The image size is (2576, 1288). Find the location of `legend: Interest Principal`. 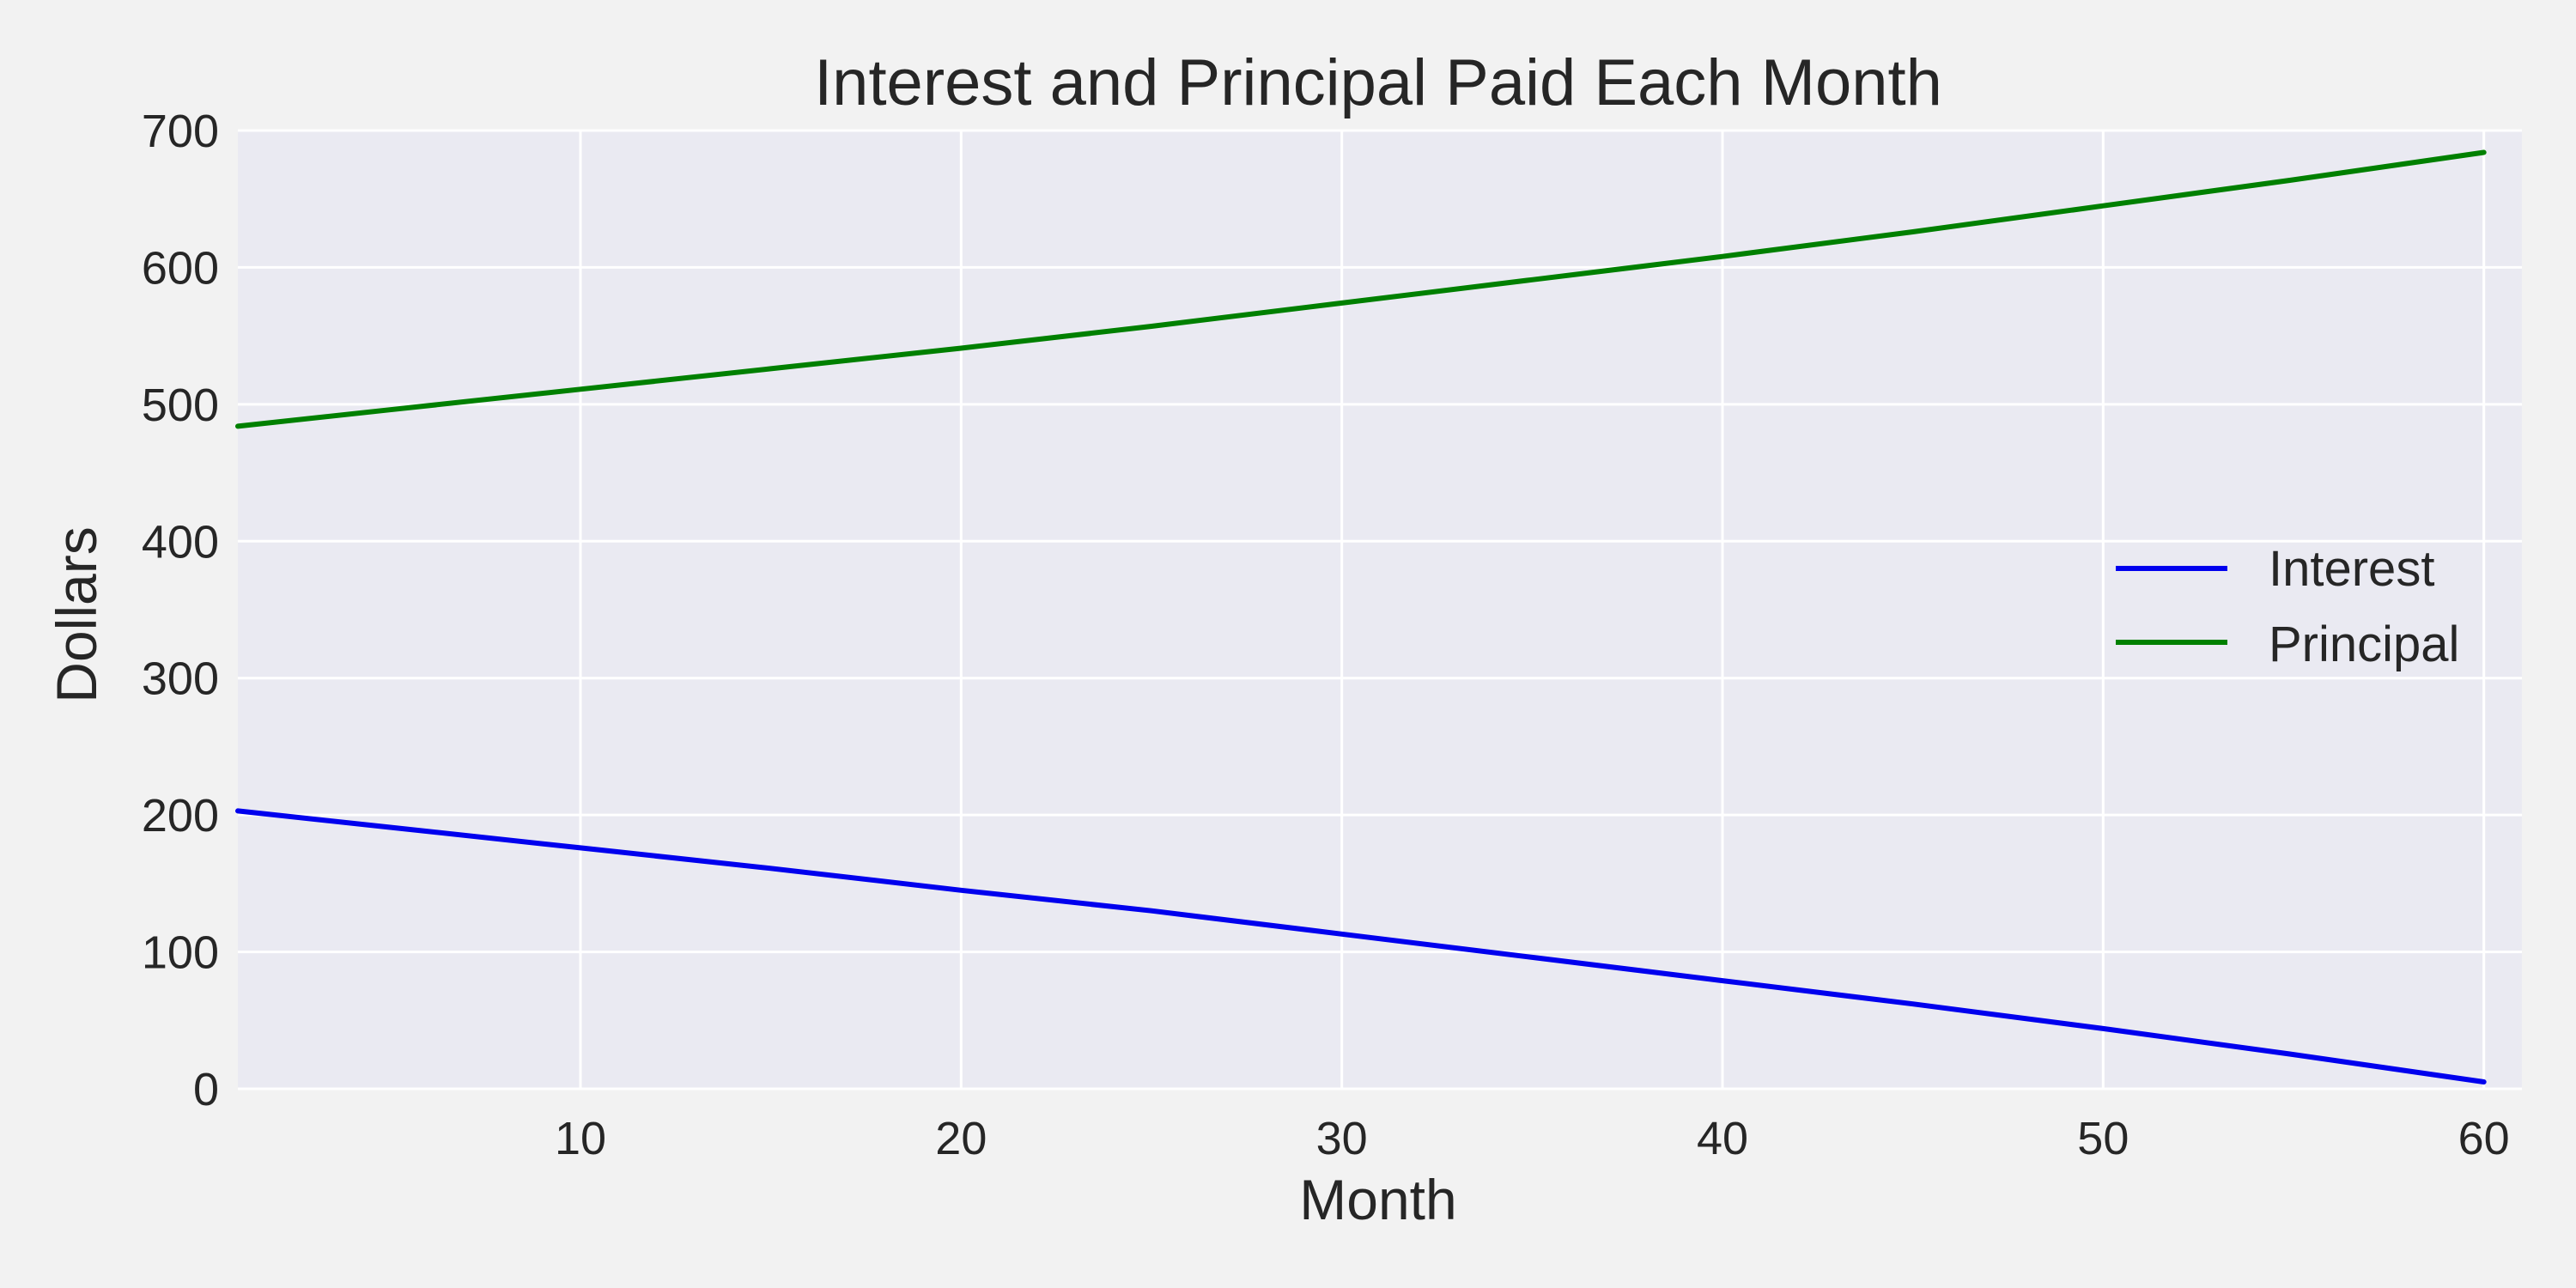

legend: Interest Principal is located at coordinates (2287, 607).